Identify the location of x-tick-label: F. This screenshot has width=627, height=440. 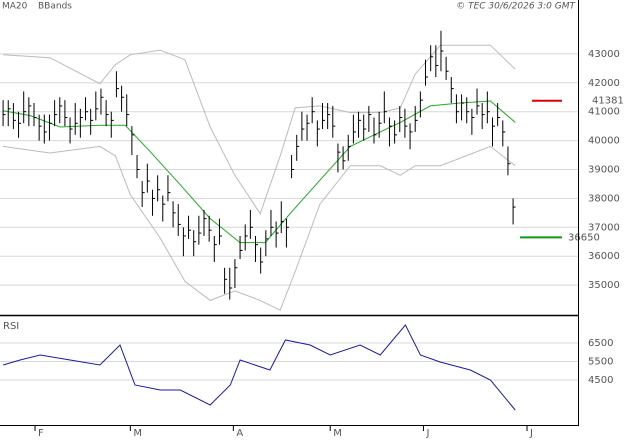
(41, 433).